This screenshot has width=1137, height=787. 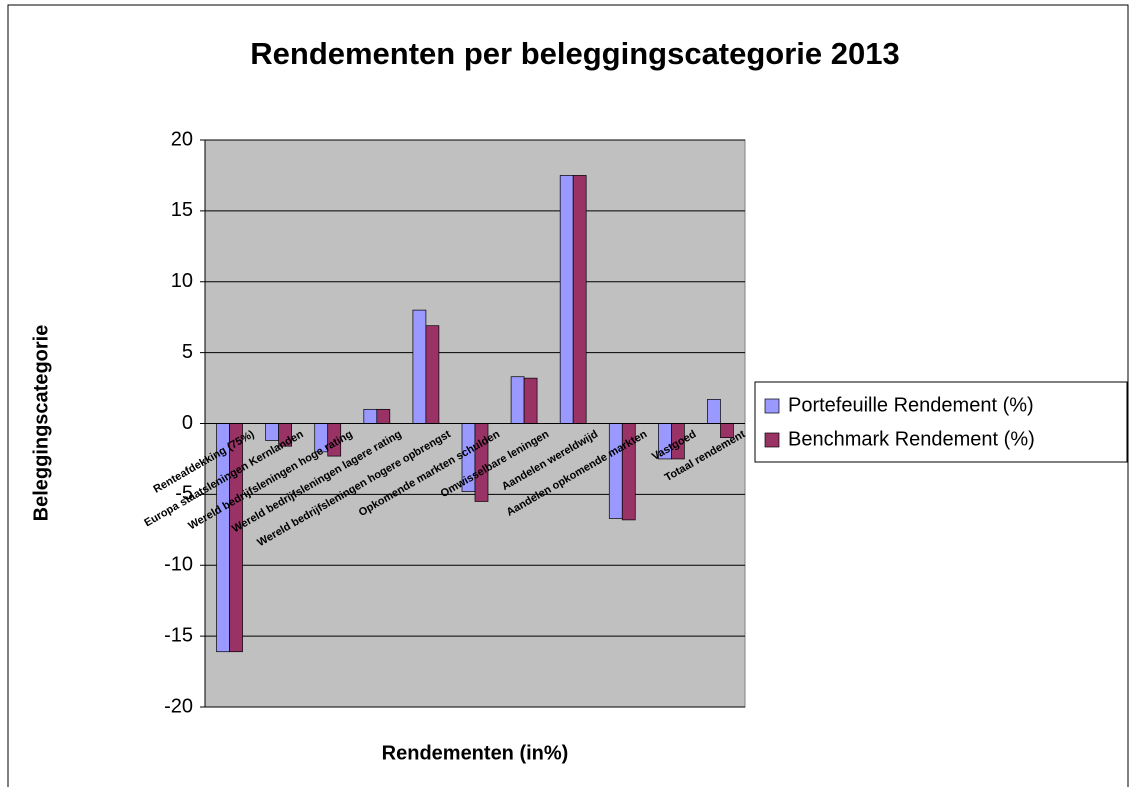 I want to click on y-tick-label: -15, so click(x=178, y=635).